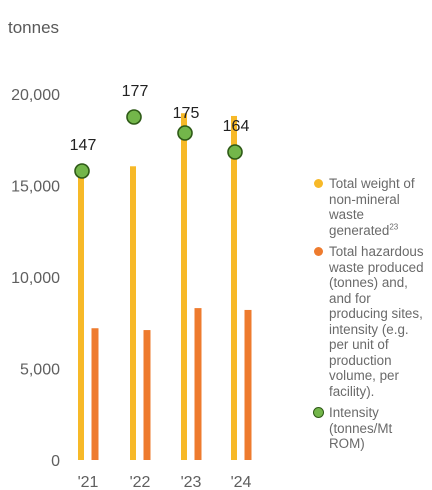 This screenshot has width=432, height=490. I want to click on x-tick-label: '22, so click(140, 482).